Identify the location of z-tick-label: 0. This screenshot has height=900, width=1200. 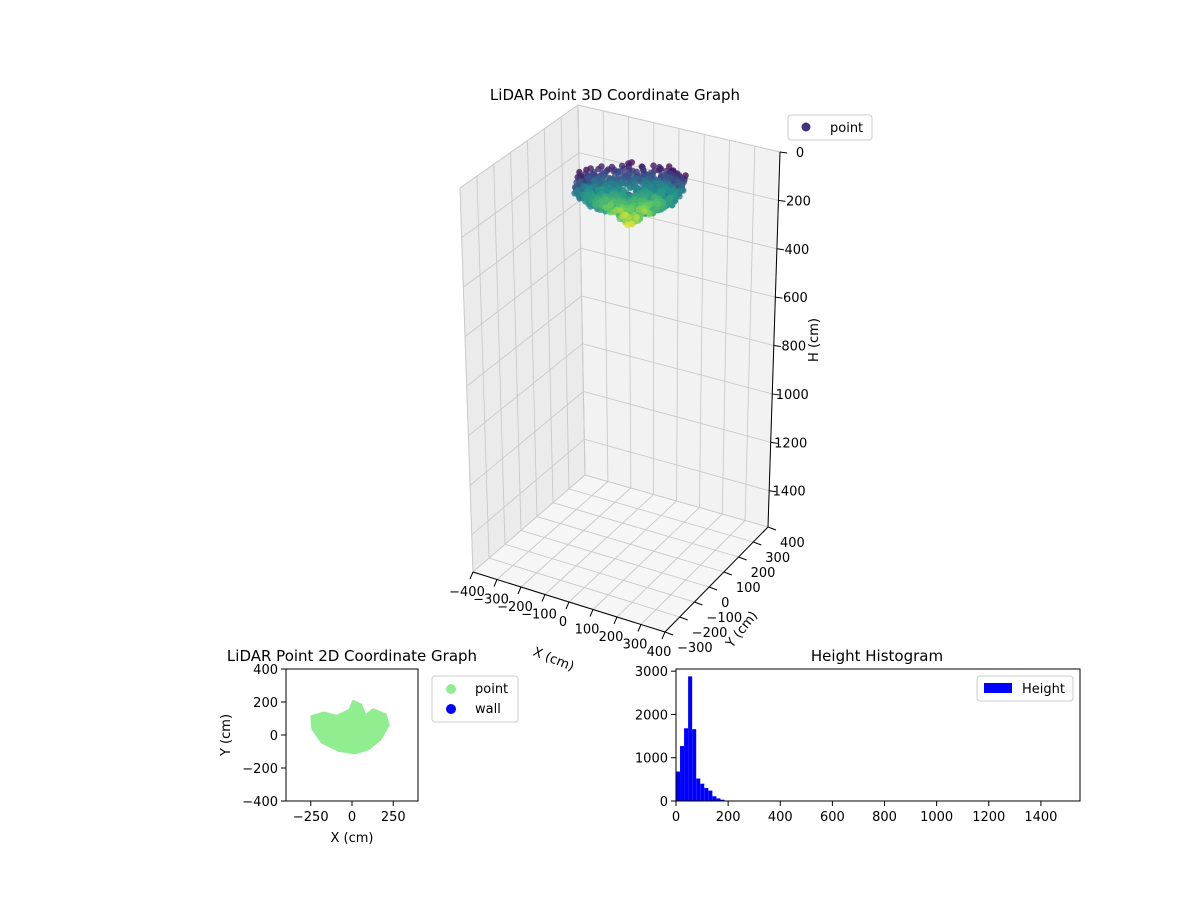
(800, 153).